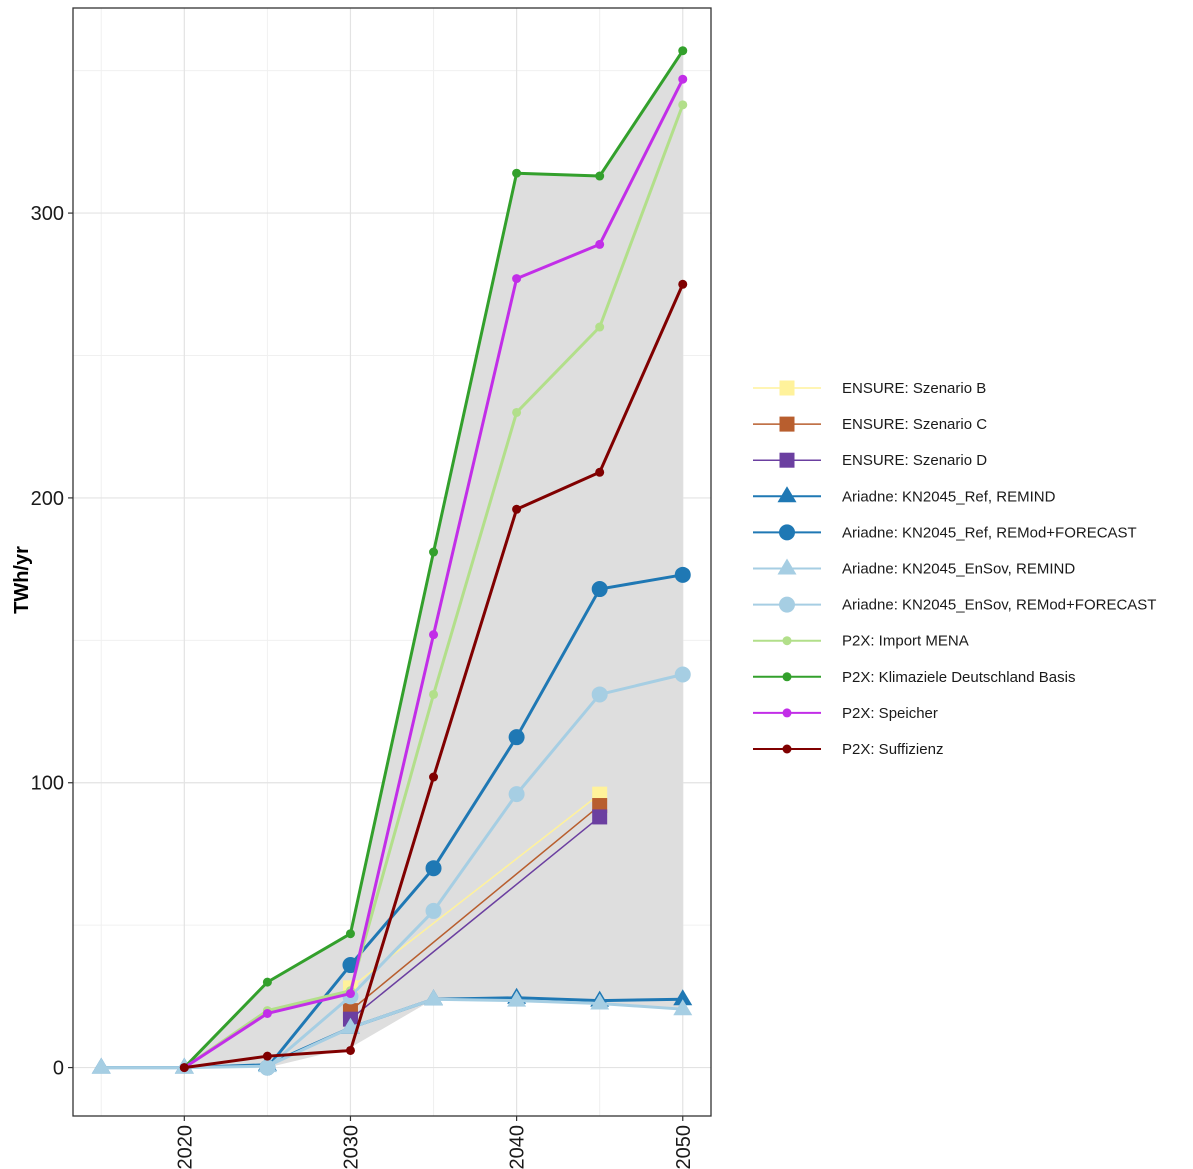  I want to click on y-axis-title: TWh/yr, so click(22, 580).